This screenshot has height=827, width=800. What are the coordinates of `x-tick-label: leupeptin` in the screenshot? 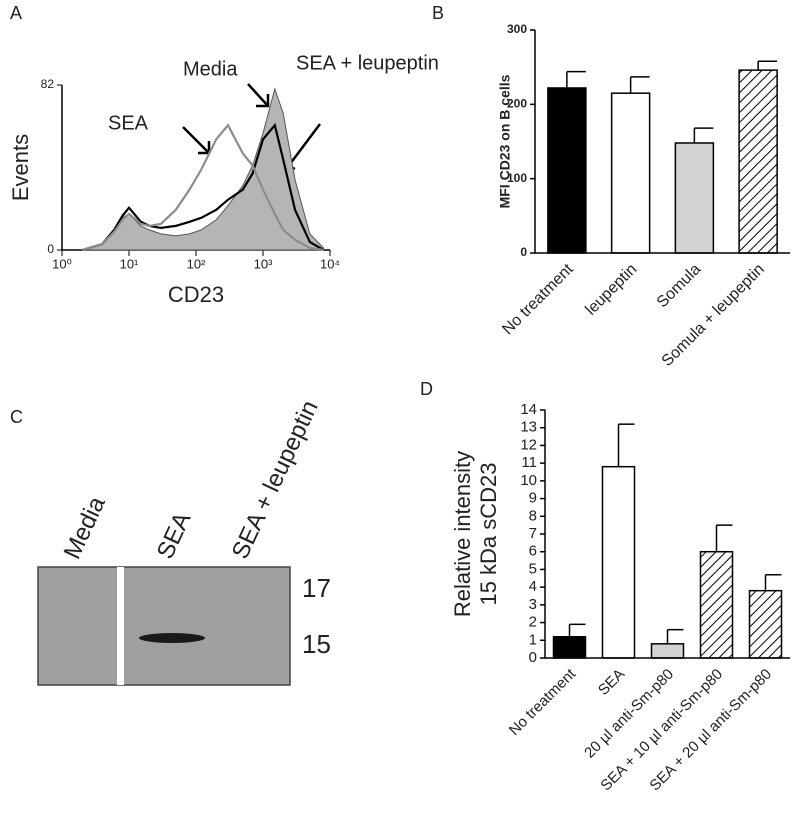 It's located at (611, 290).